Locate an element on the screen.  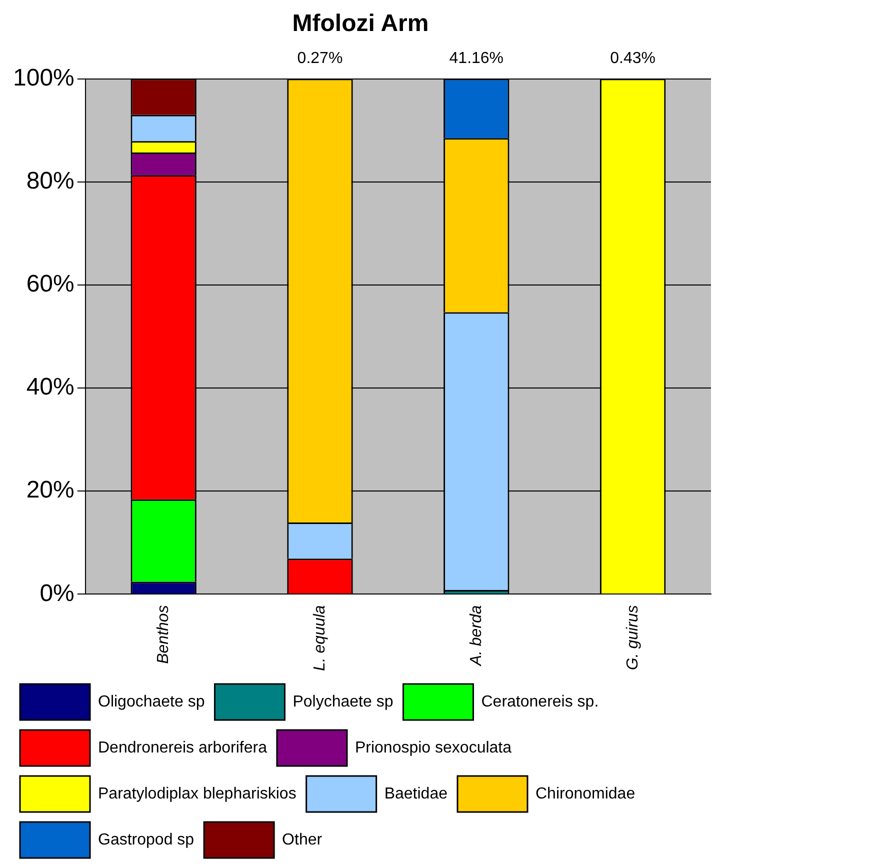
y-tick-label: 100% is located at coordinates (43, 78).